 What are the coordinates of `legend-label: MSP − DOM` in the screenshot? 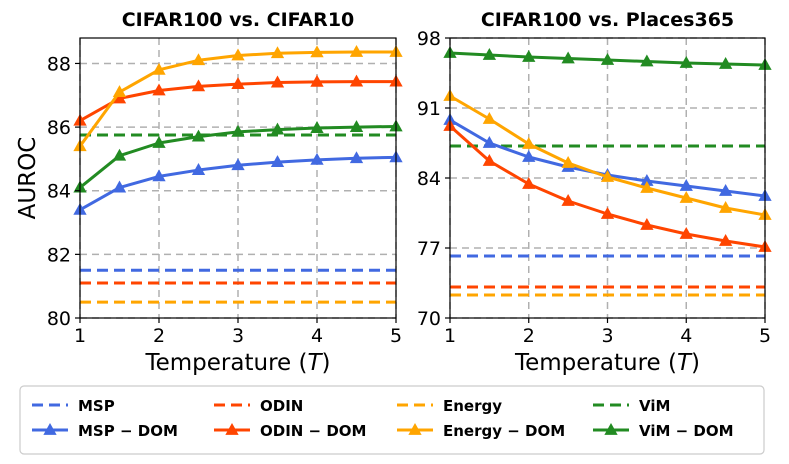 It's located at (128, 431).